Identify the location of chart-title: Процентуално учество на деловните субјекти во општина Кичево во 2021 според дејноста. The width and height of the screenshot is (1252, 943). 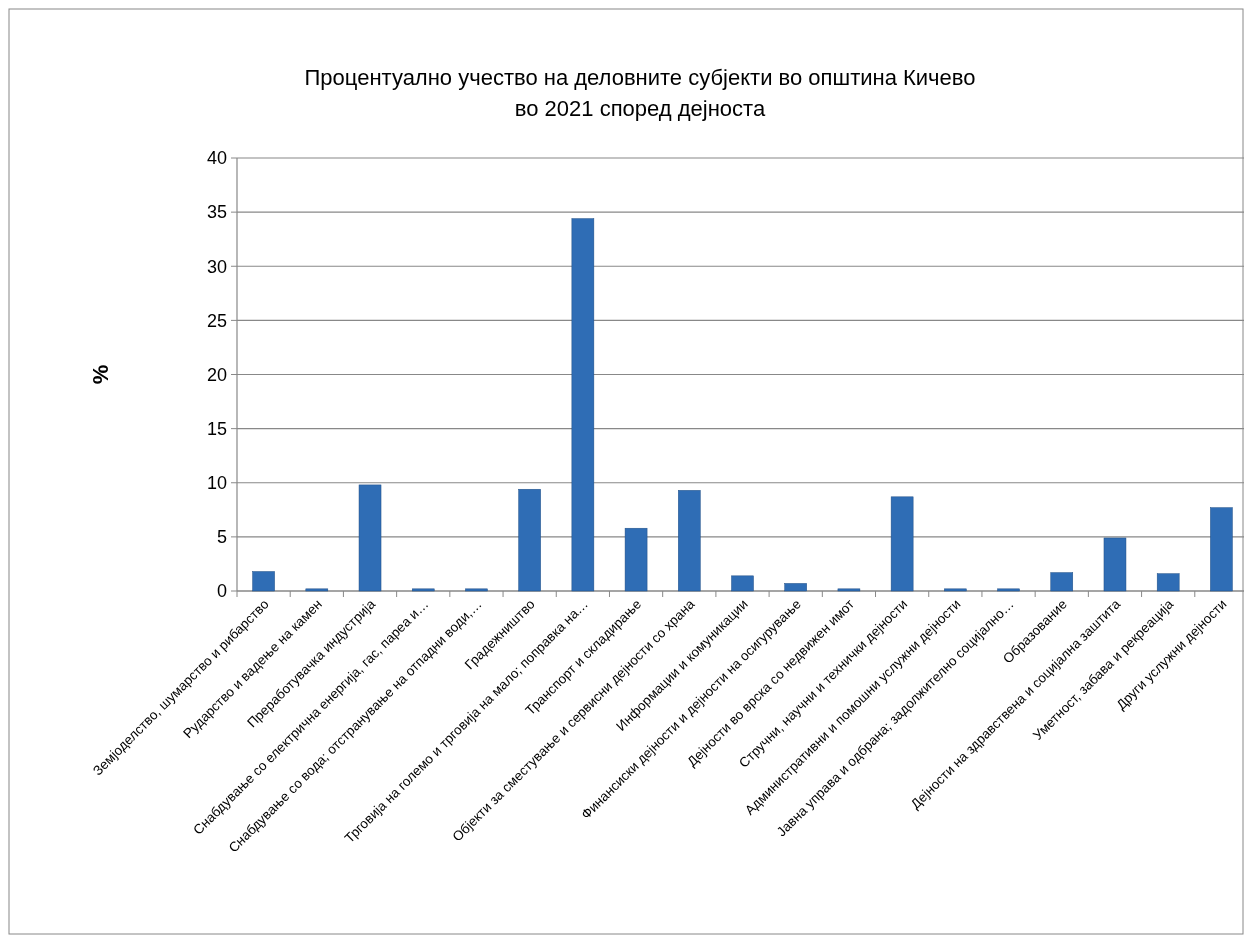
(640, 93).